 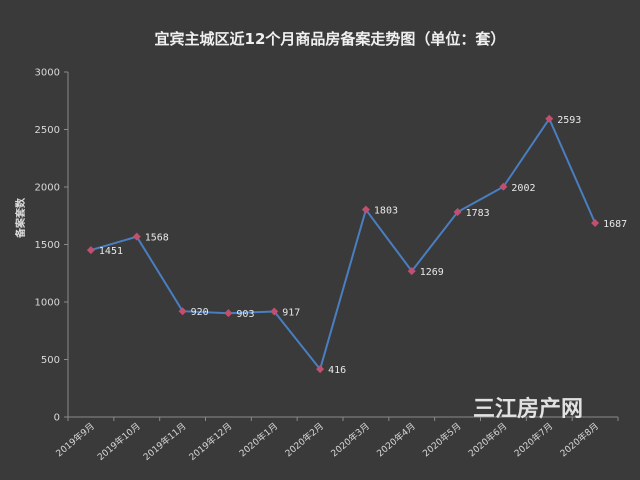 I want to click on y-tick-label: 2000, so click(x=47, y=188).